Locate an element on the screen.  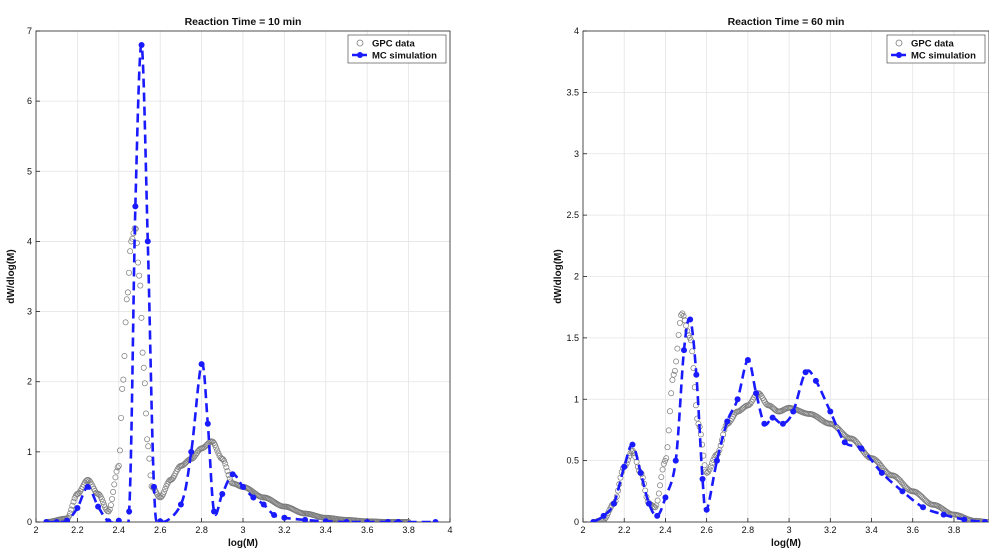
x-tick-label: 3.8 is located at coordinates (954, 530).